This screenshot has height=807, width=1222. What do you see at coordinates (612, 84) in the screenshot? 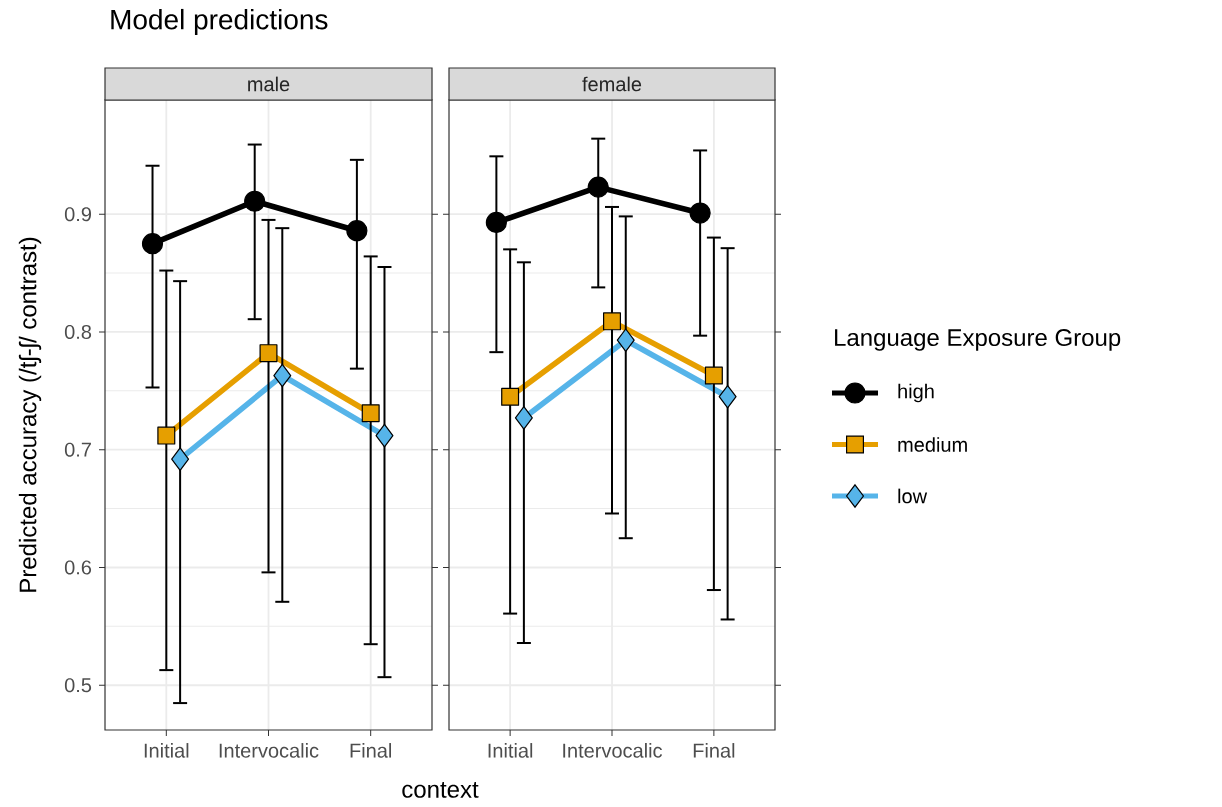
I see `chart-subtitle: female` at bounding box center [612, 84].